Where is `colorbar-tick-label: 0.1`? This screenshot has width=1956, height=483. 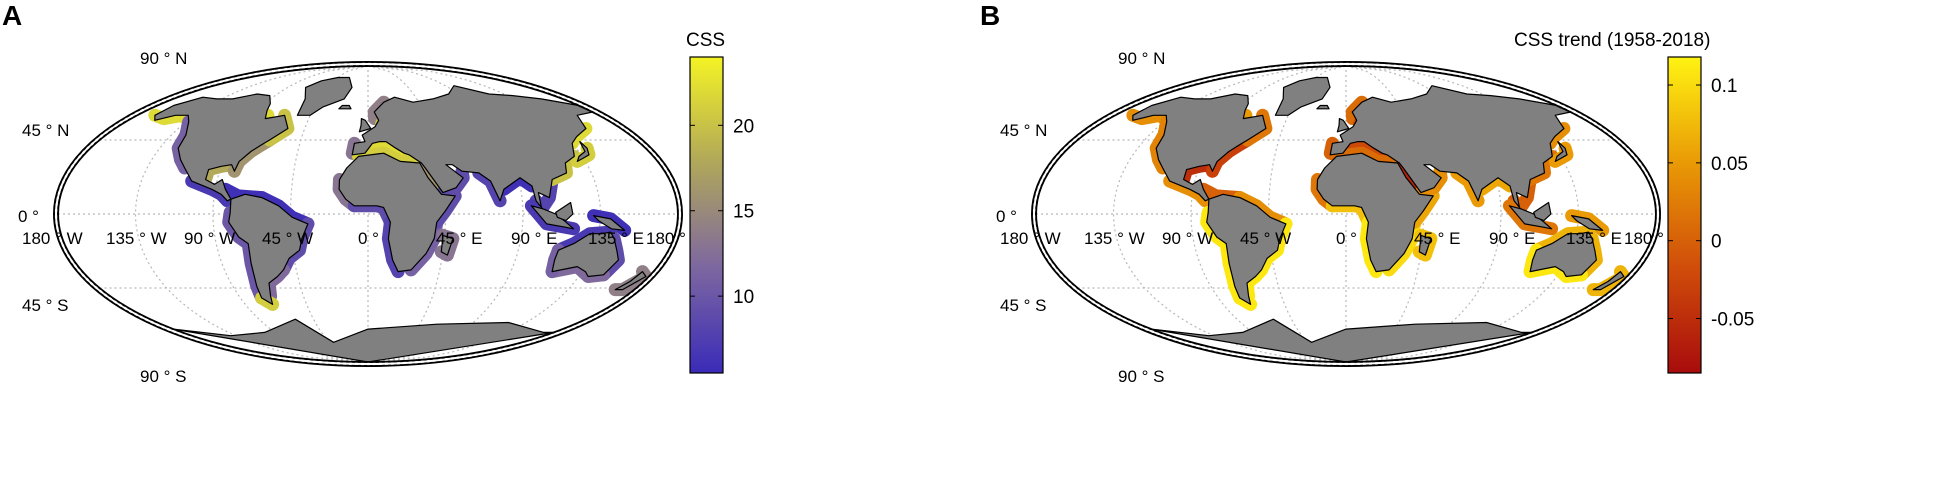
colorbar-tick-label: 0.1 is located at coordinates (1724, 86).